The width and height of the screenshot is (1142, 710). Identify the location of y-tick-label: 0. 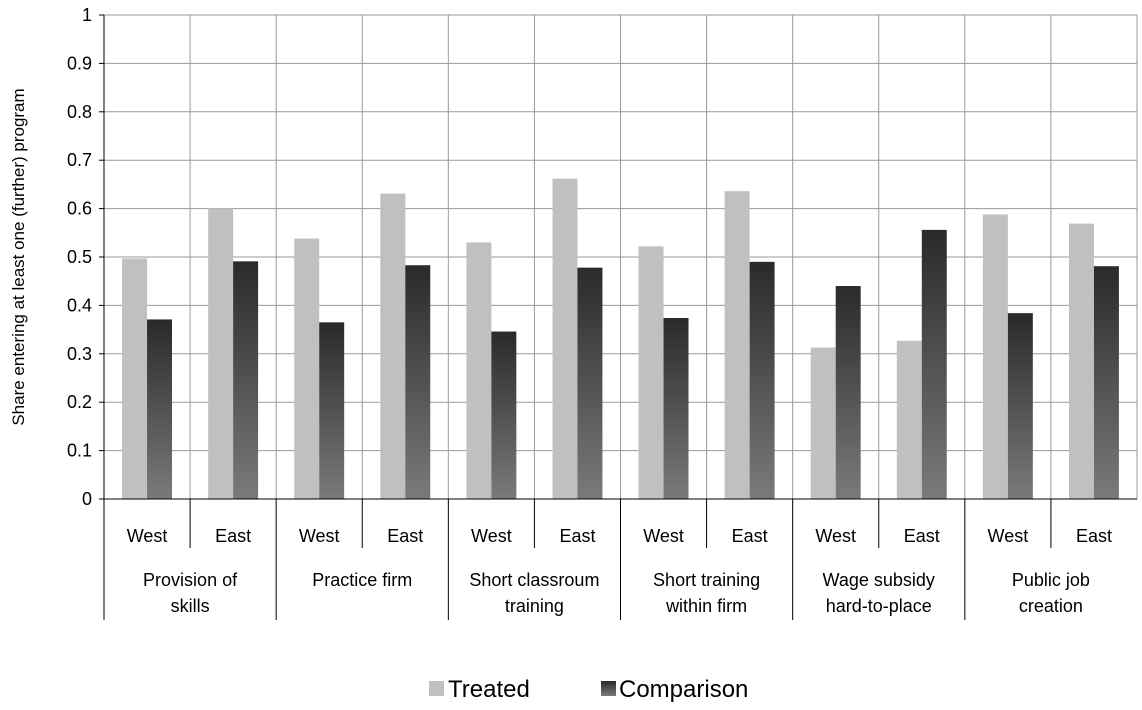
(87, 499).